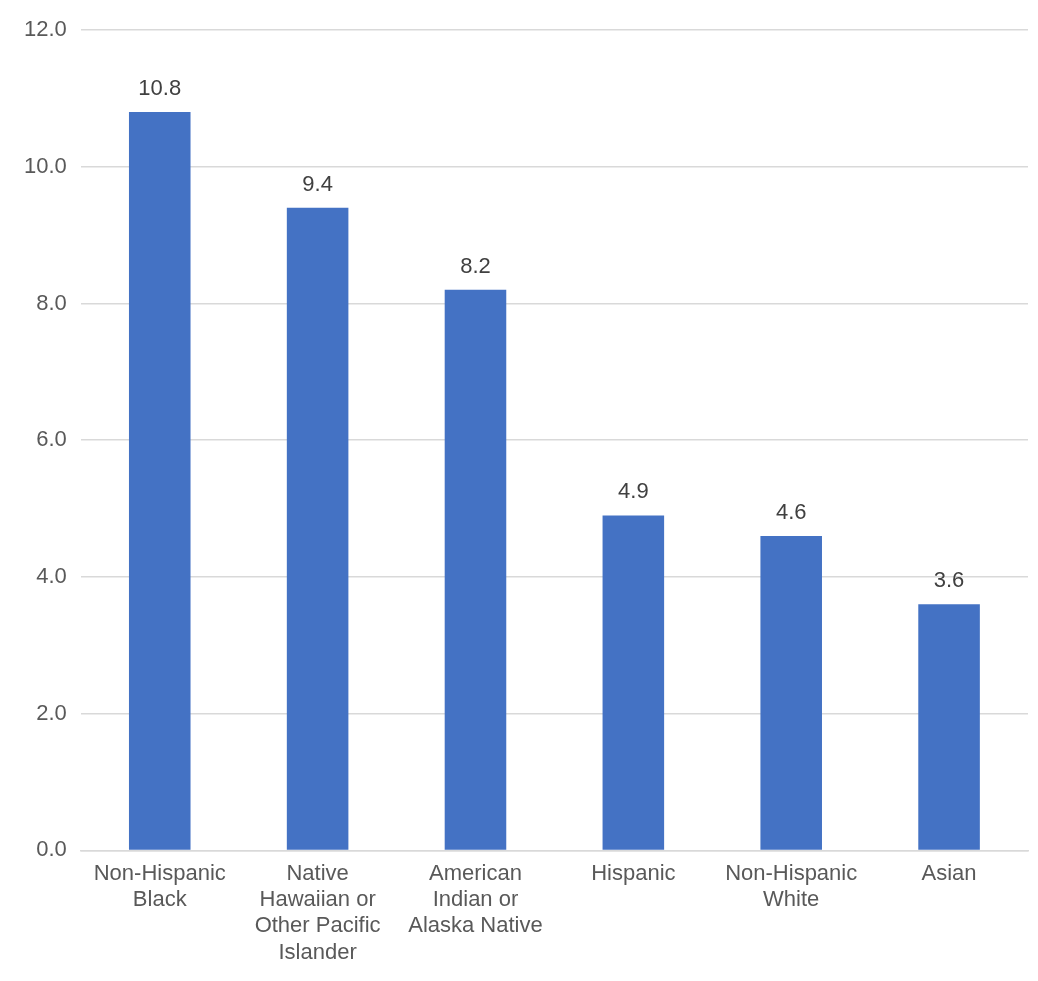 The image size is (1038, 981). What do you see at coordinates (51, 575) in the screenshot?
I see `y-tick-label: 4.0` at bounding box center [51, 575].